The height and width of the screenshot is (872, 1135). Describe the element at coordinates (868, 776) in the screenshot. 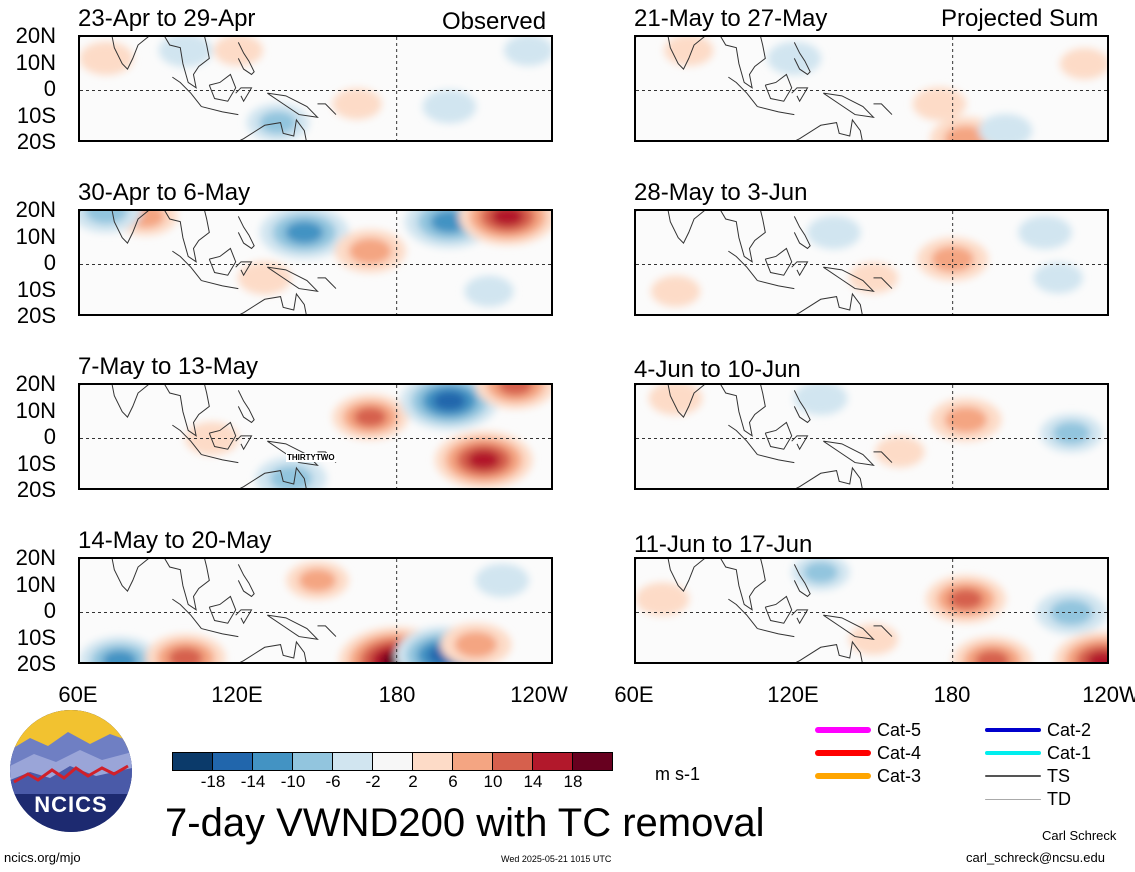

I see `legend-item: Cat-3` at that location.